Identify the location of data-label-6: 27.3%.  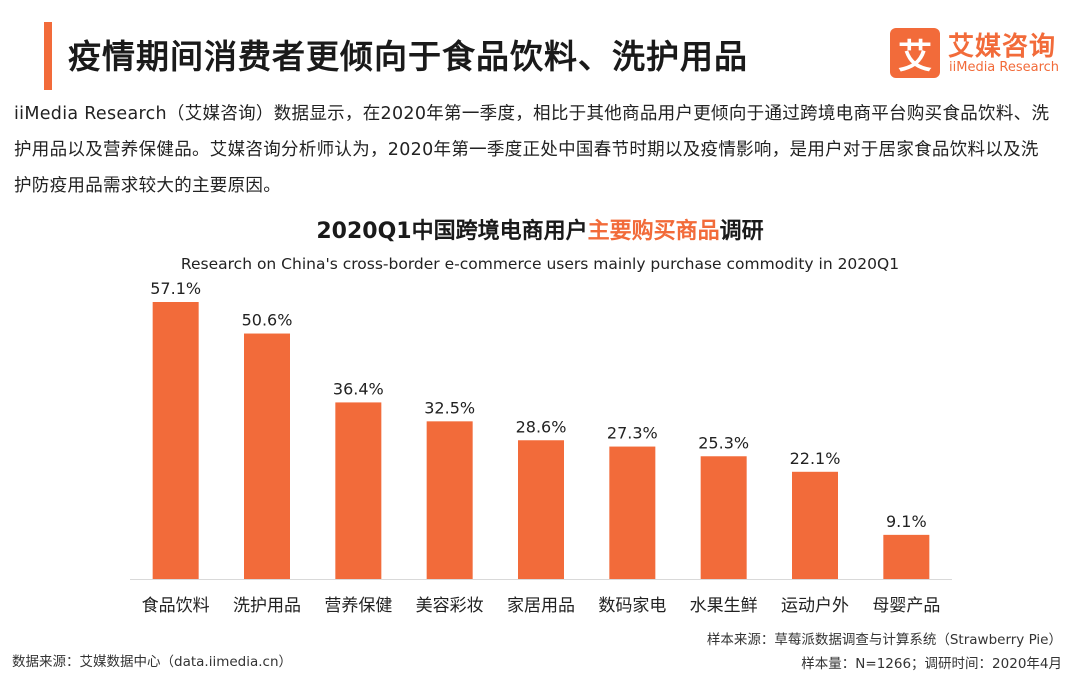
(632, 433).